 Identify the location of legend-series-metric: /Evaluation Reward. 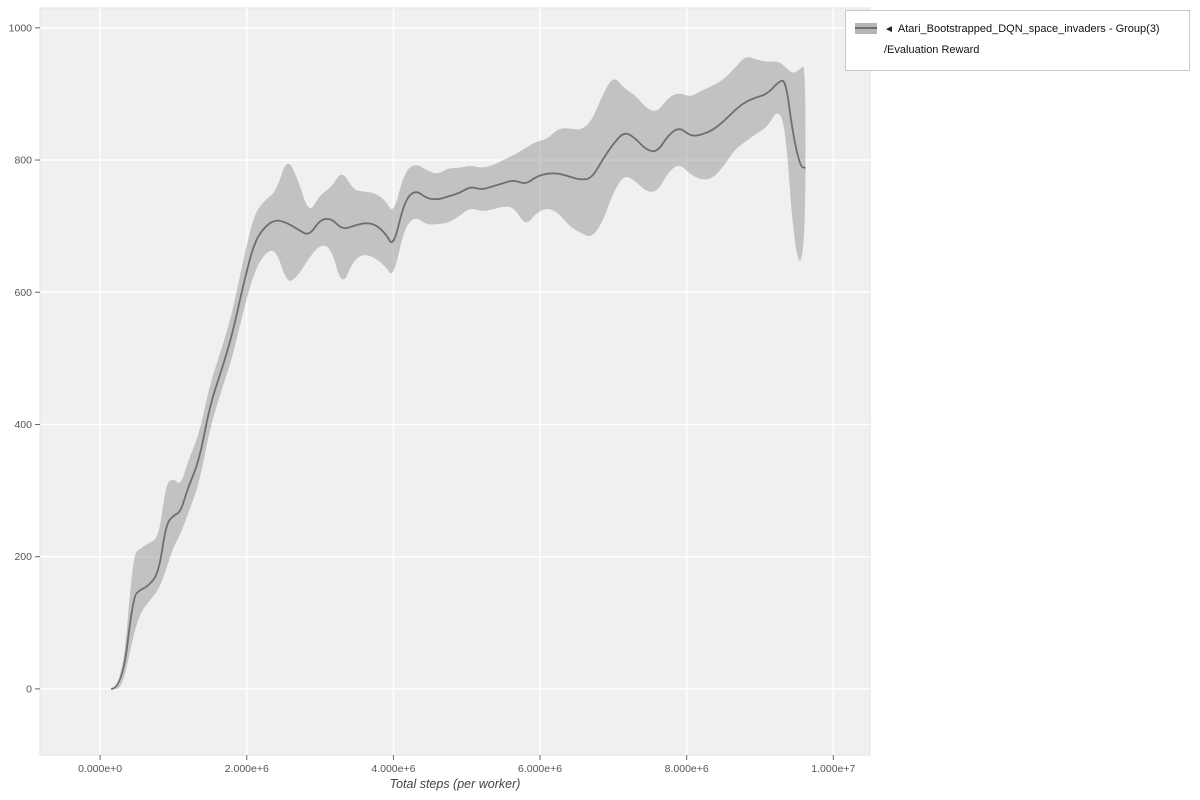
(932, 50).